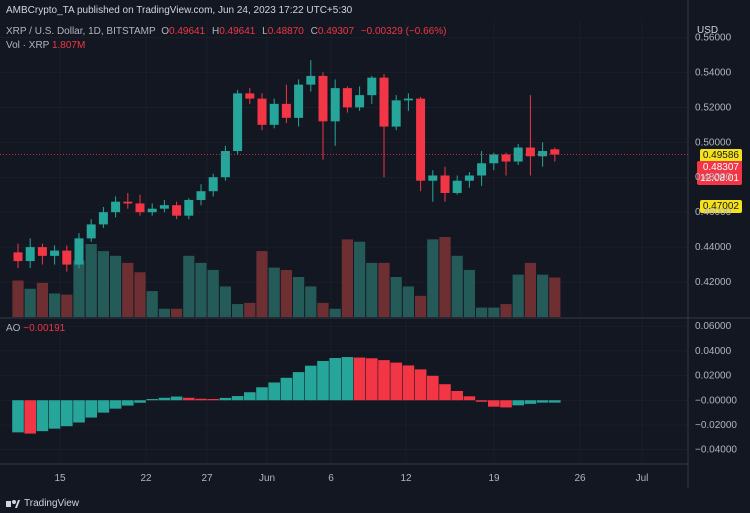 The width and height of the screenshot is (750, 513). What do you see at coordinates (165, 31) in the screenshot?
I see `open-label: O` at bounding box center [165, 31].